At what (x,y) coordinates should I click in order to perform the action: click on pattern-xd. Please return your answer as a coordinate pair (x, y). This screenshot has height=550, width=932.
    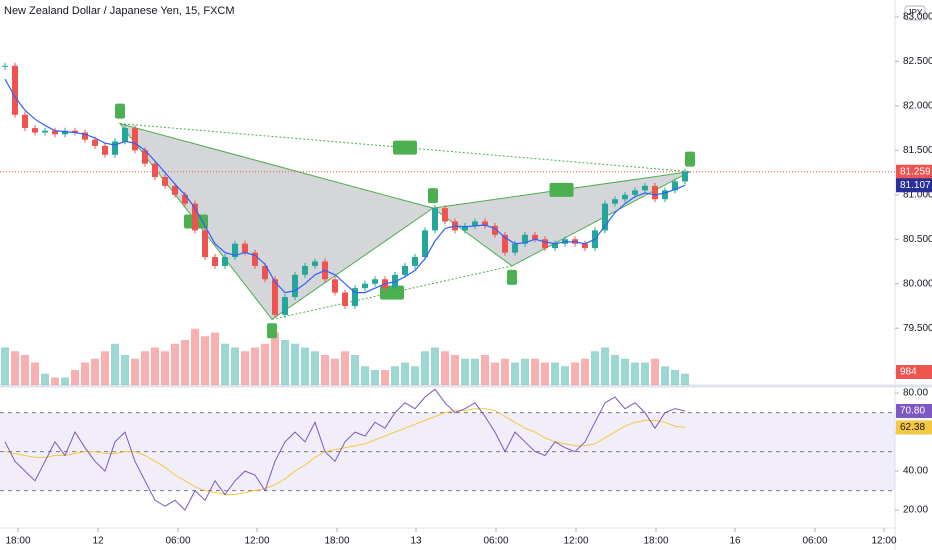
    Looking at the image, I should click on (405, 148).